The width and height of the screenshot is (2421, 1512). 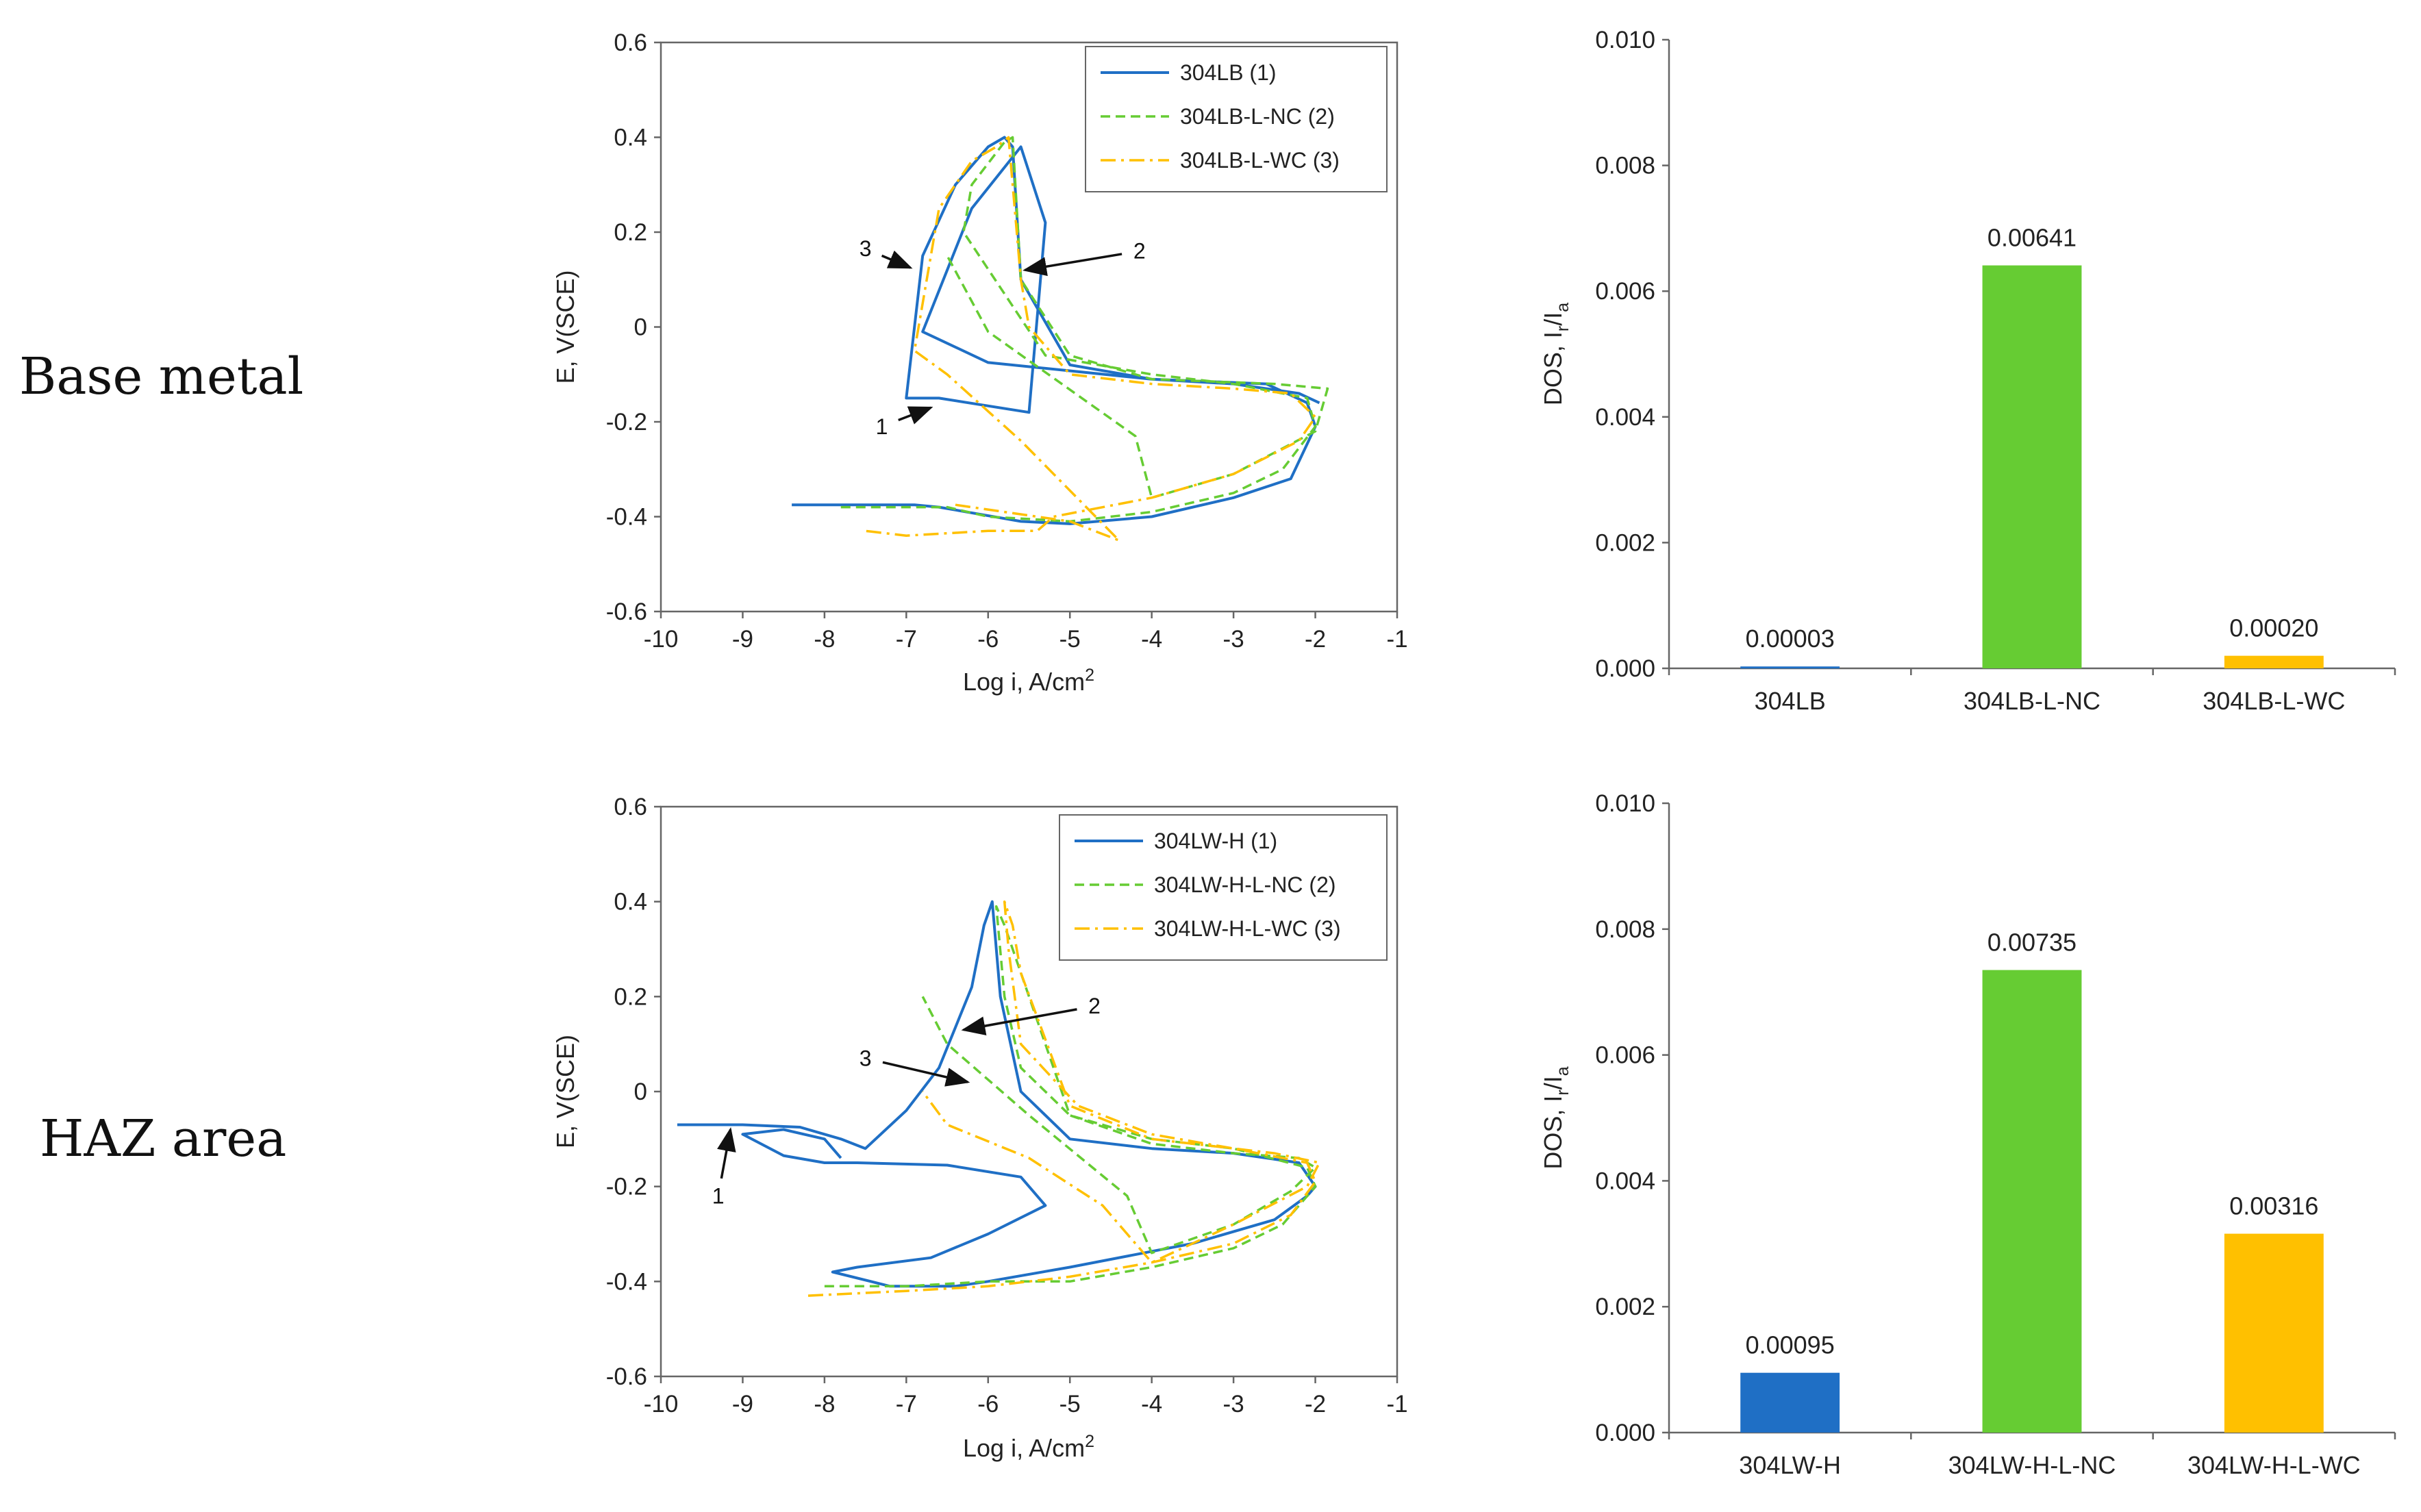 I want to click on y-axis-label-mid: /I, so click(x=1553, y=319).